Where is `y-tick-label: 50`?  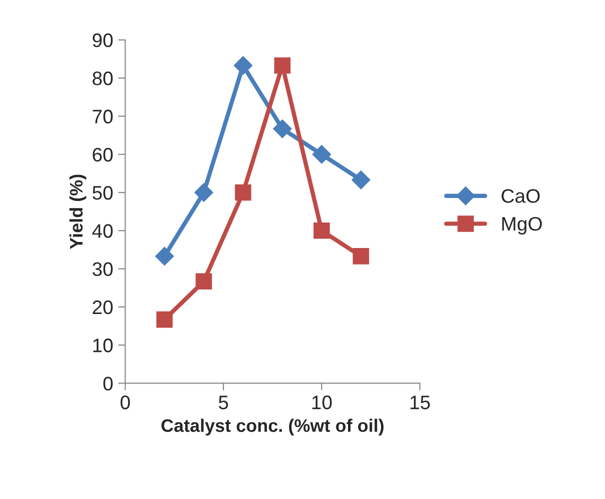 y-tick-label: 50 is located at coordinates (102, 193).